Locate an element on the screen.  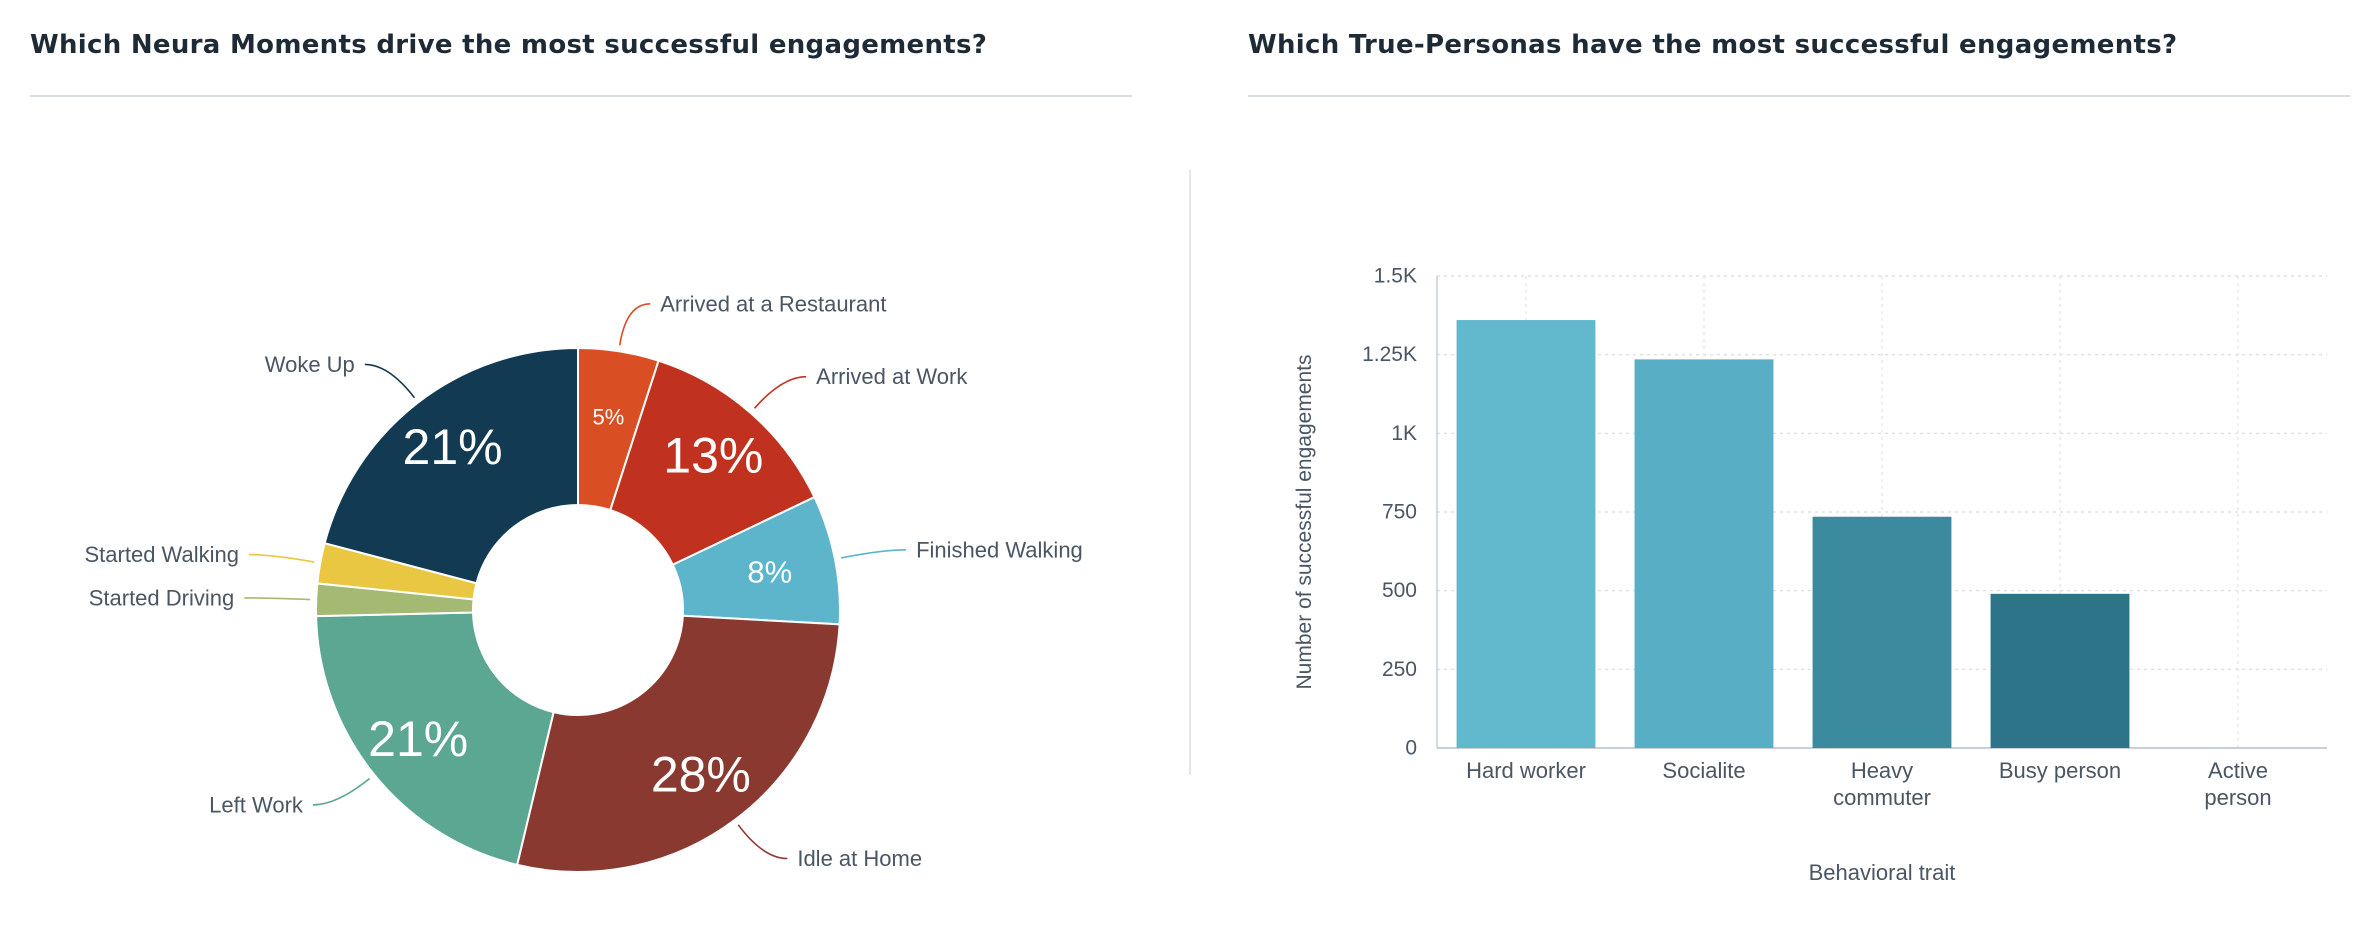
donut-value-label-idle-at-home: 28% is located at coordinates (701, 775).